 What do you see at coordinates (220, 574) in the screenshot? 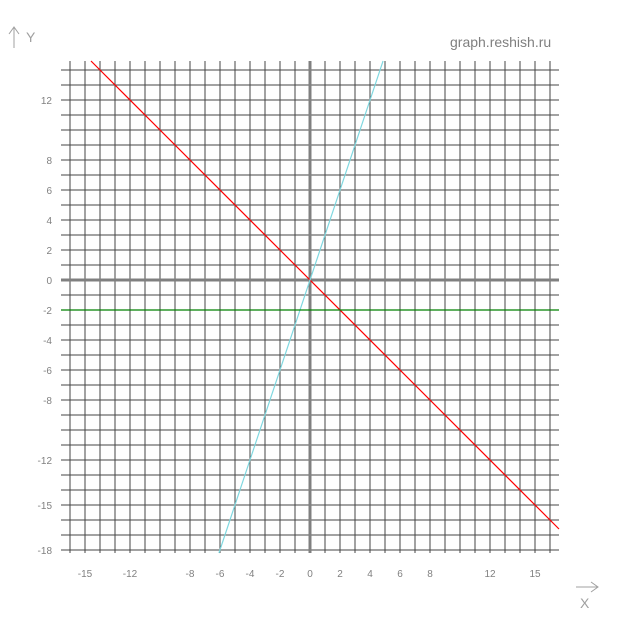
I see `x-tick-label: -6` at bounding box center [220, 574].